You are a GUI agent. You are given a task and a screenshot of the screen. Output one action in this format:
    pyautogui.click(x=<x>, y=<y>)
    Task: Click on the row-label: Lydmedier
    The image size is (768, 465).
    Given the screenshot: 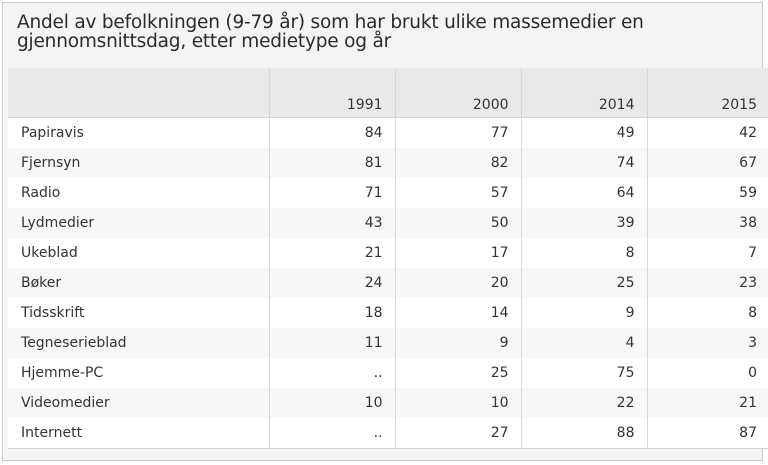 What is the action you would take?
    pyautogui.click(x=139, y=223)
    